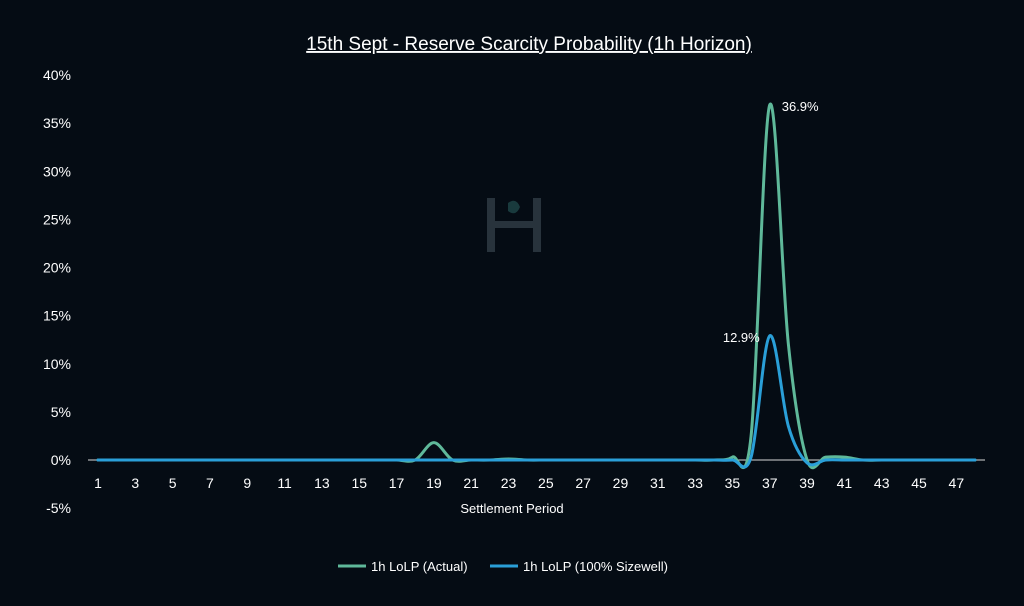 This screenshot has height=606, width=1024. I want to click on x-tick-label: 29, so click(621, 483).